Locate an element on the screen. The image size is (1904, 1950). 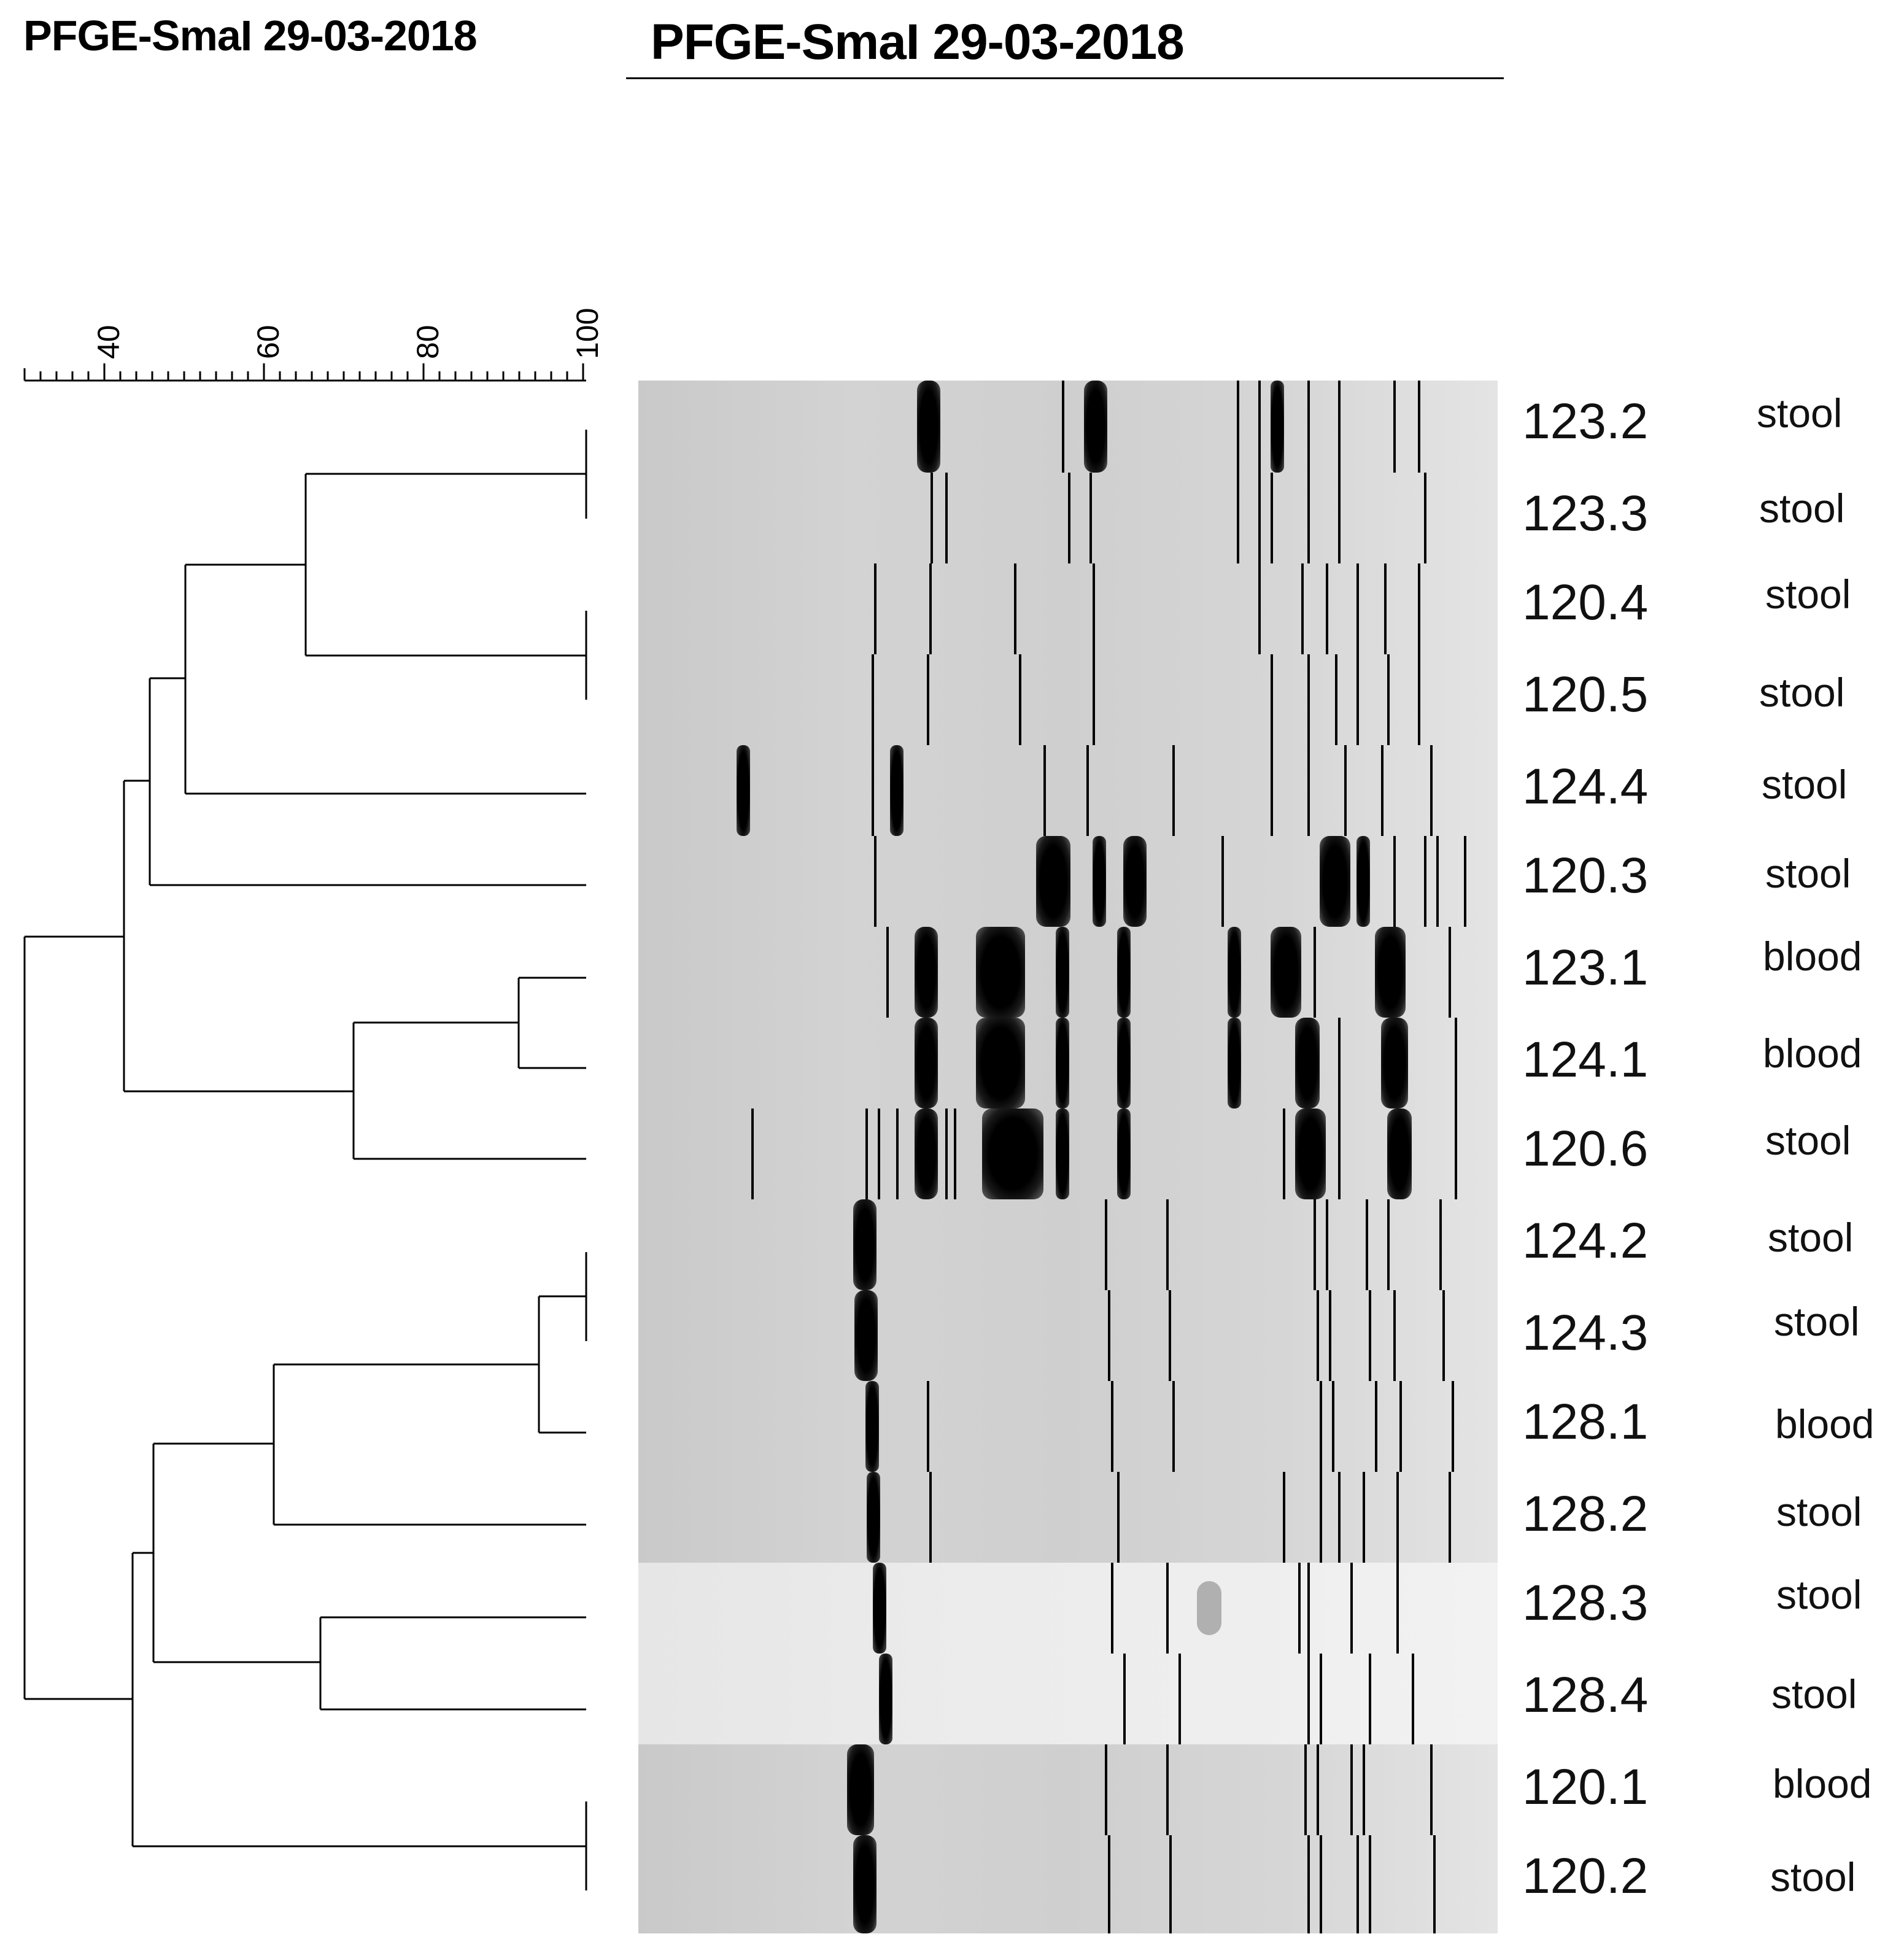
scale-tick-label: 100 is located at coordinates (587, 333).